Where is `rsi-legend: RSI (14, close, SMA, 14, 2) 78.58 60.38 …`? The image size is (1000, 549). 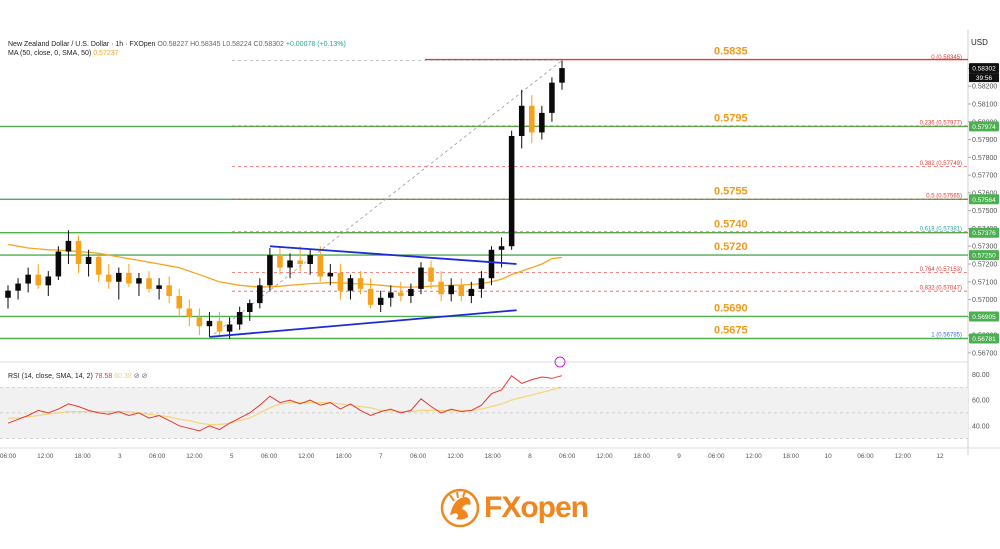
rsi-legend: RSI (14, close, SMA, 14, 2) 78.58 60.38 … is located at coordinates (77, 376).